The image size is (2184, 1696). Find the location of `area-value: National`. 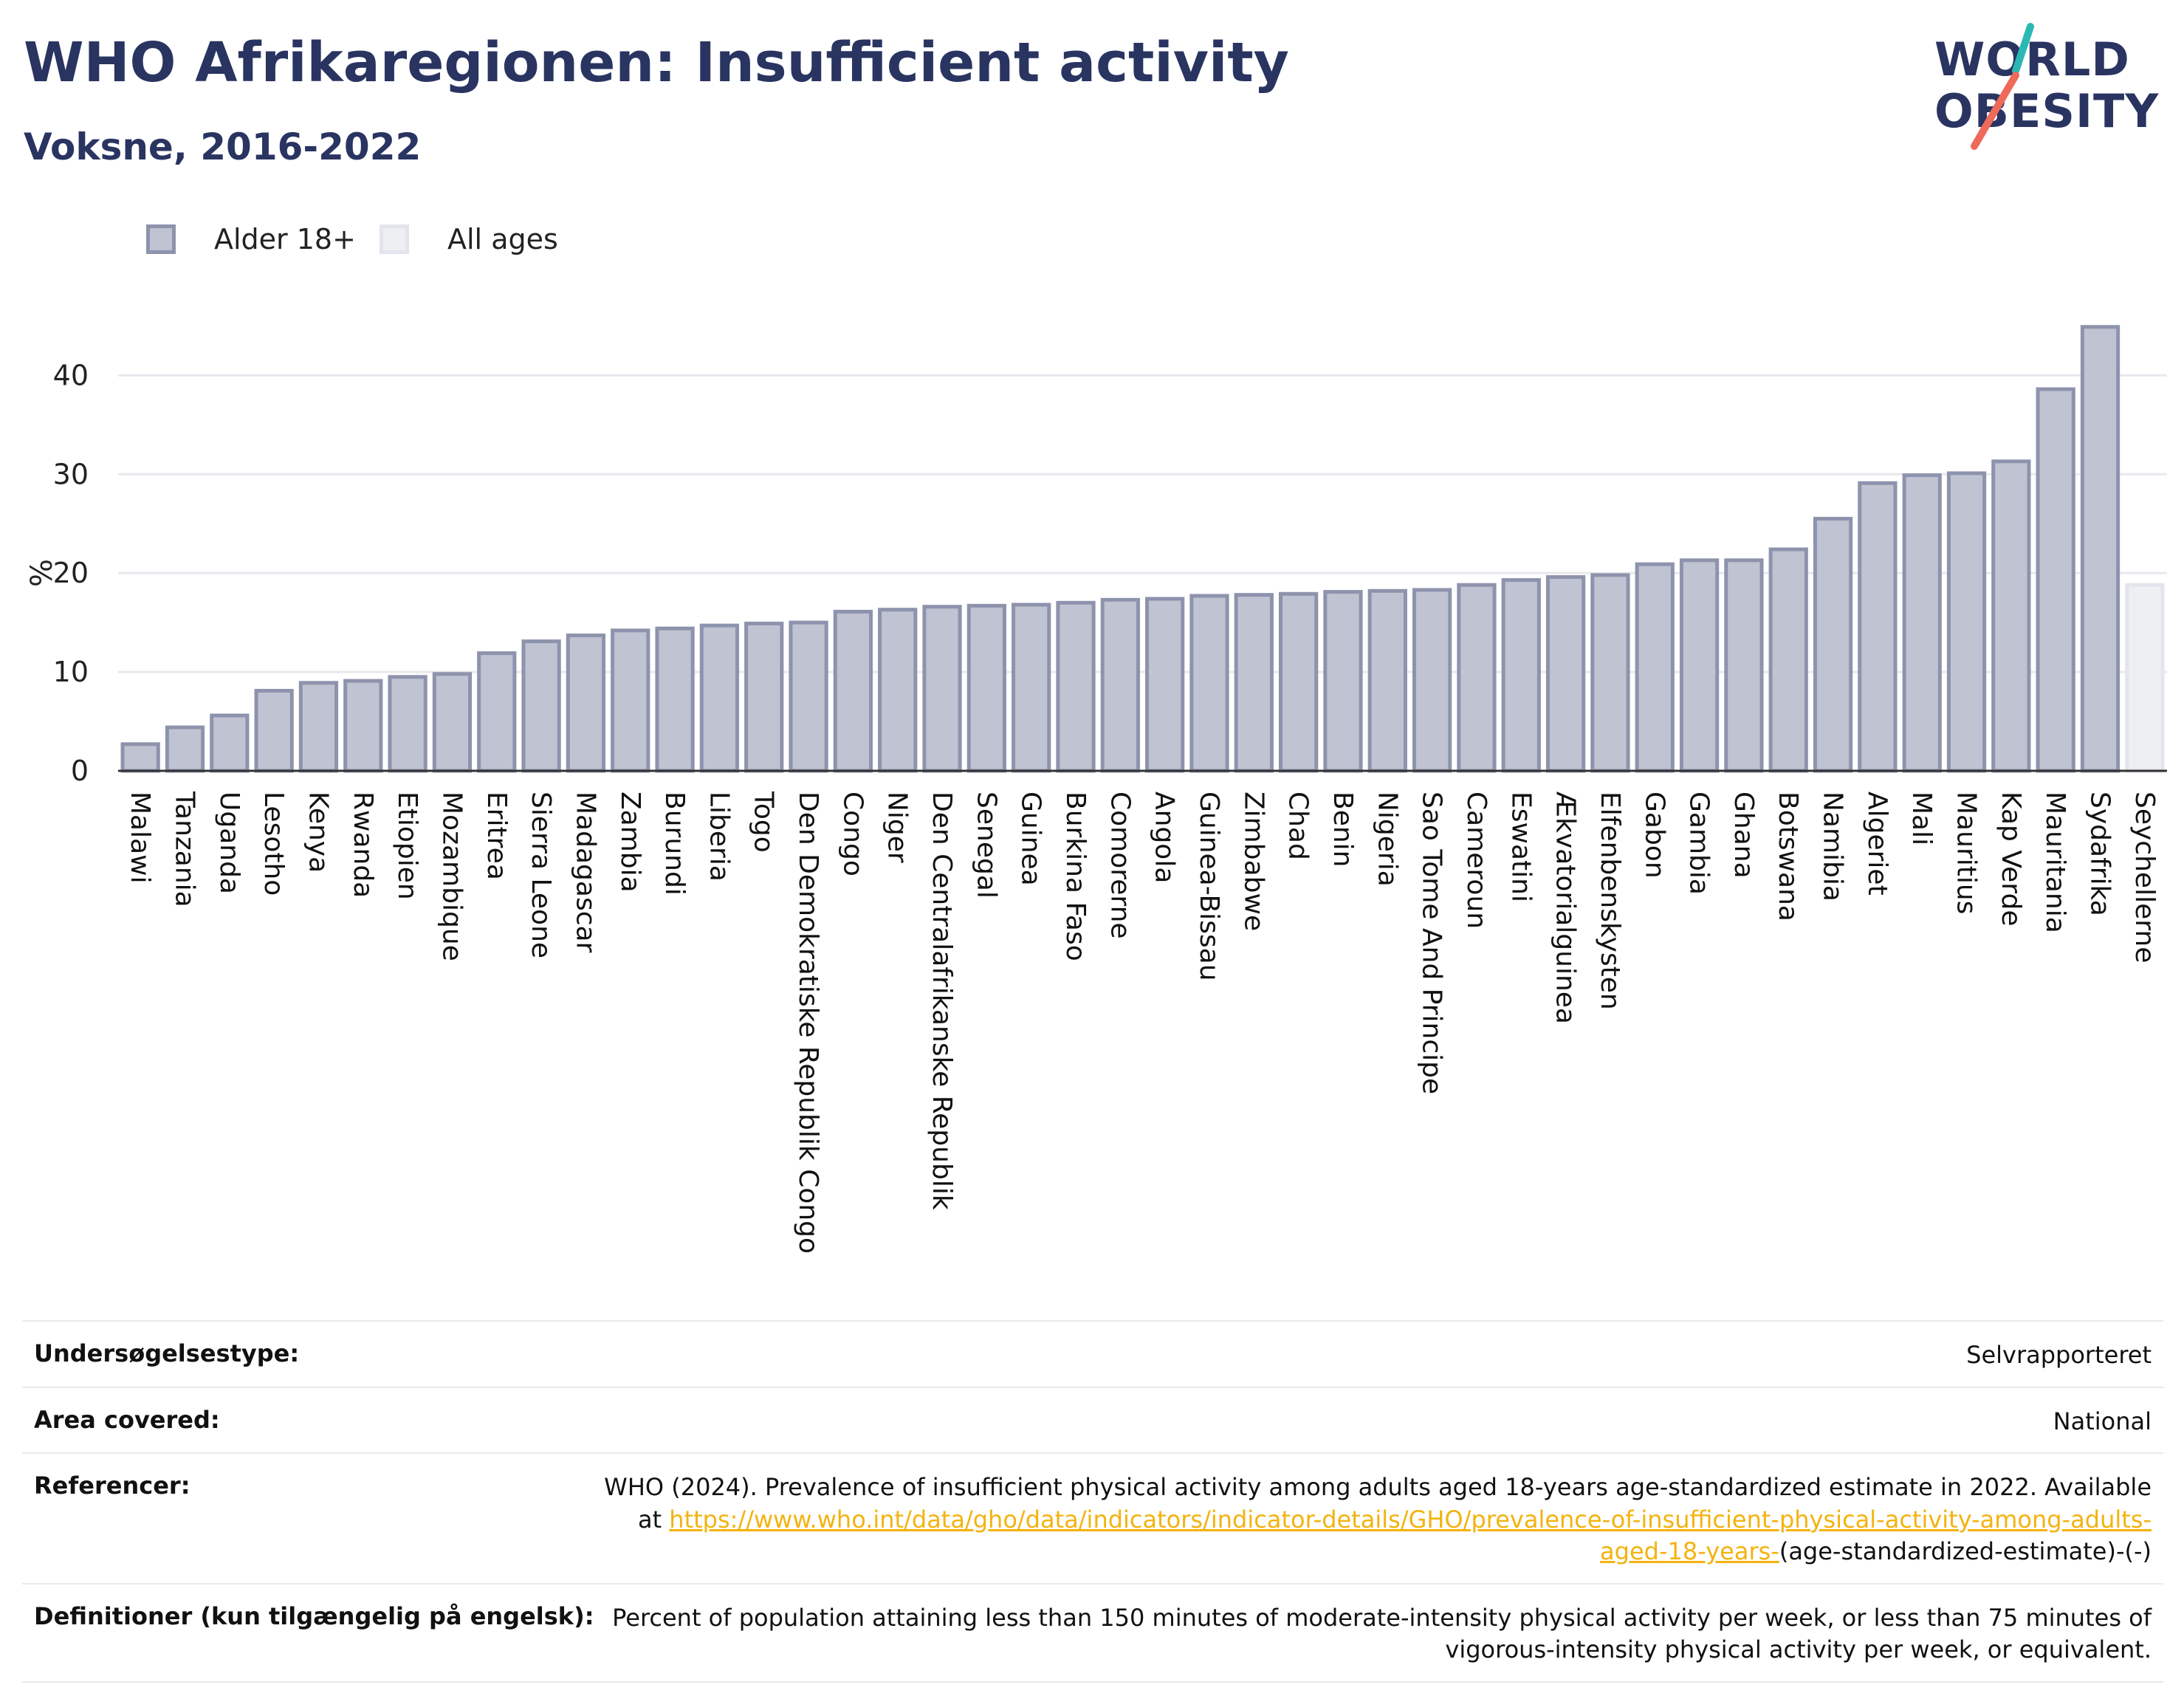

area-value: National is located at coordinates (2102, 1421).